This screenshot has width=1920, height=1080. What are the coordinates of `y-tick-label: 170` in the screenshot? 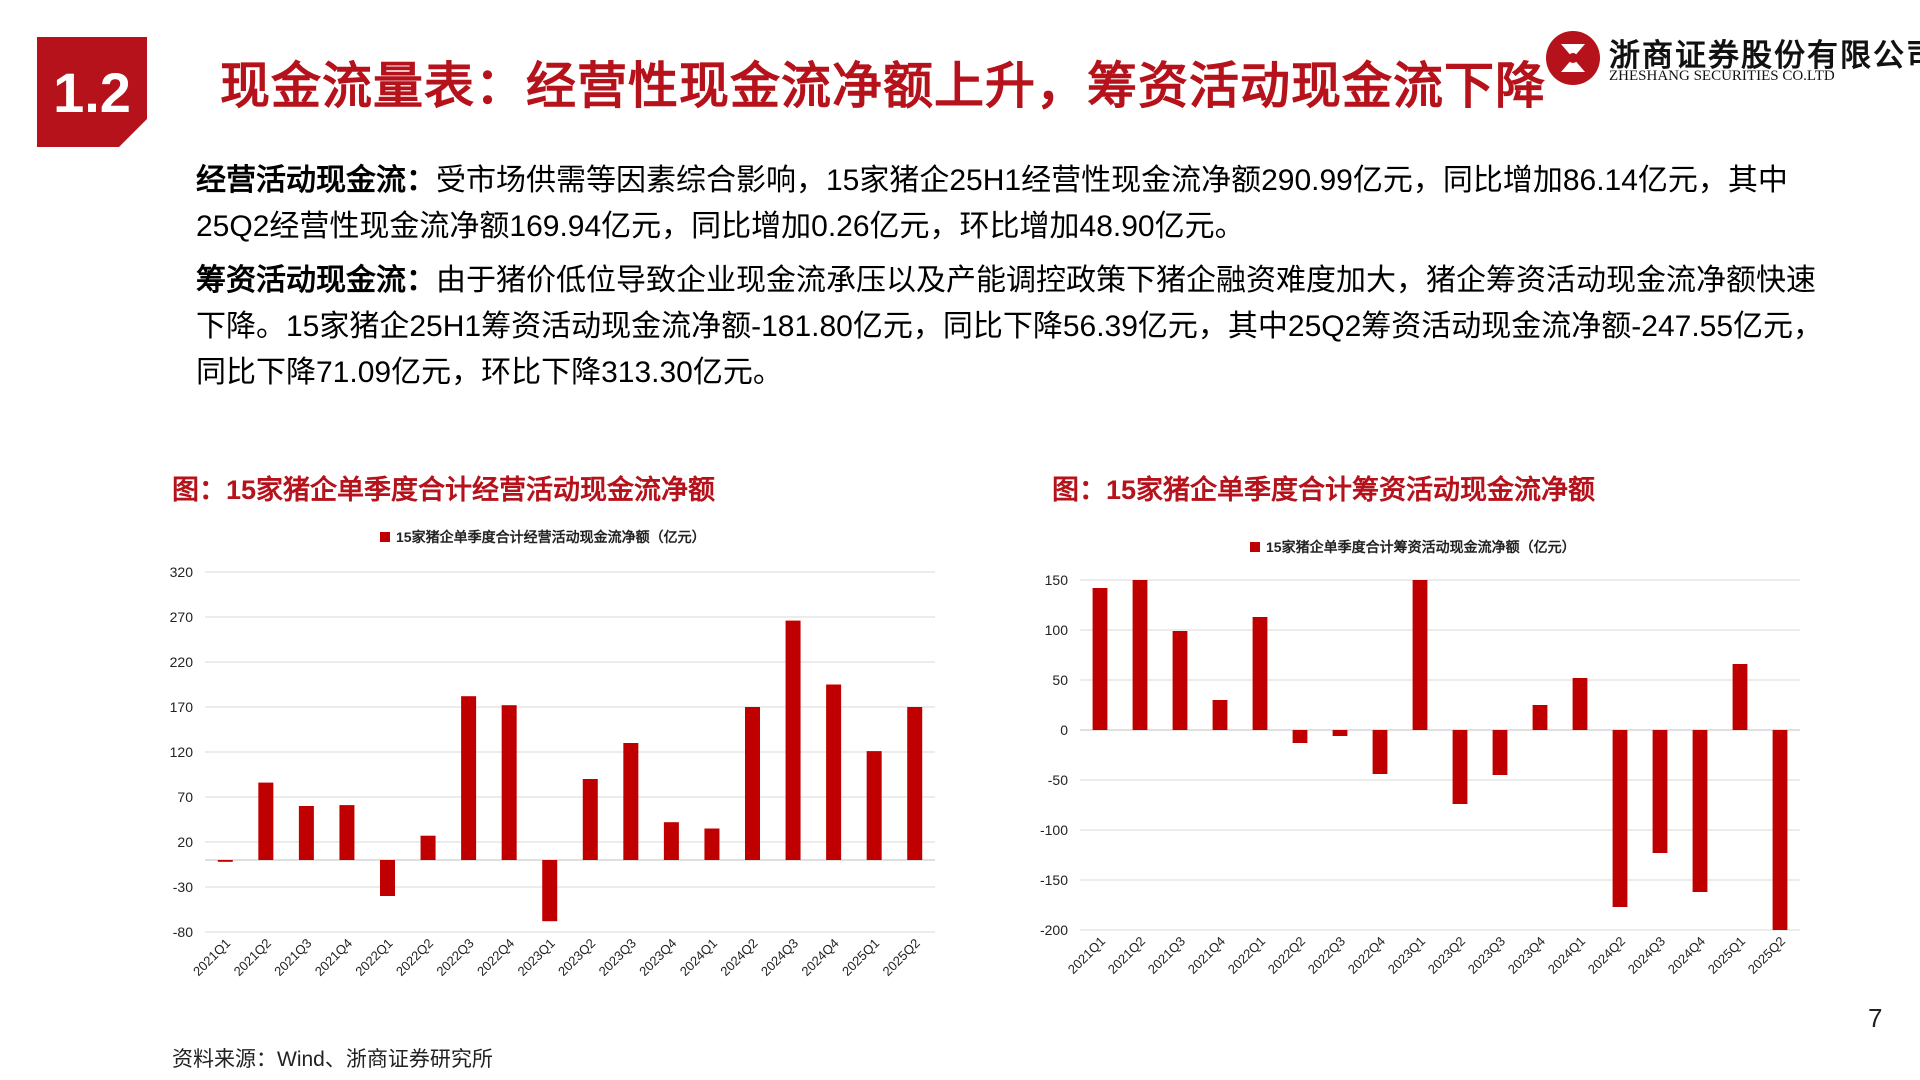 It's located at (182, 707).